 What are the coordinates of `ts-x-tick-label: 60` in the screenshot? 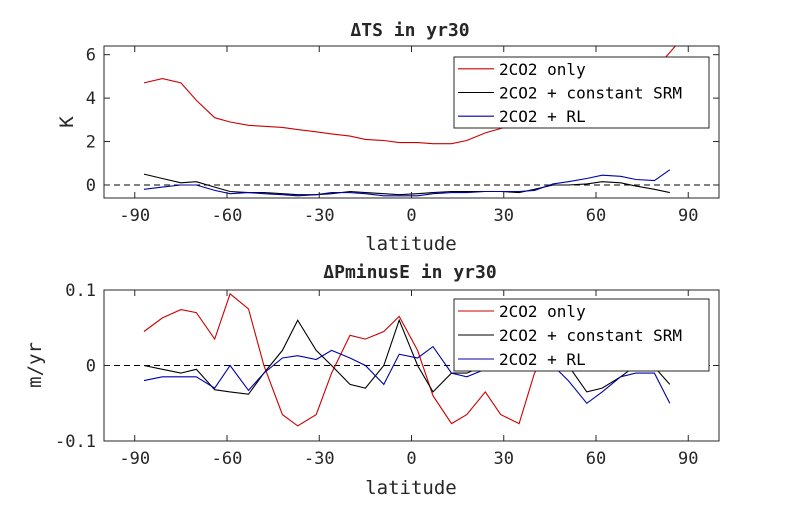 It's located at (596, 216).